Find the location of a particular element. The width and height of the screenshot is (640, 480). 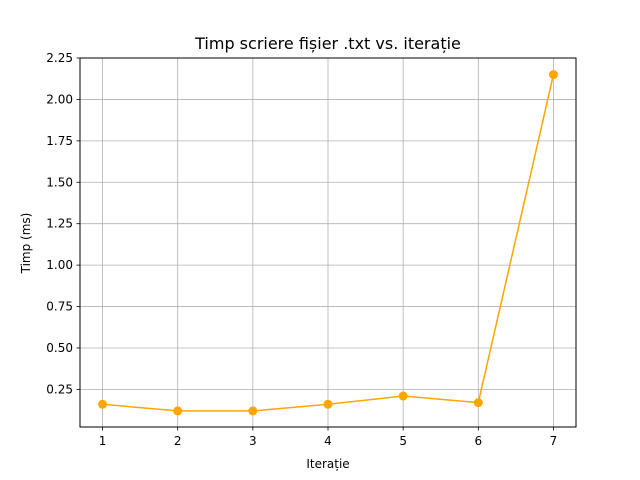

y-axis-title: Timp (ms) is located at coordinates (26, 244).